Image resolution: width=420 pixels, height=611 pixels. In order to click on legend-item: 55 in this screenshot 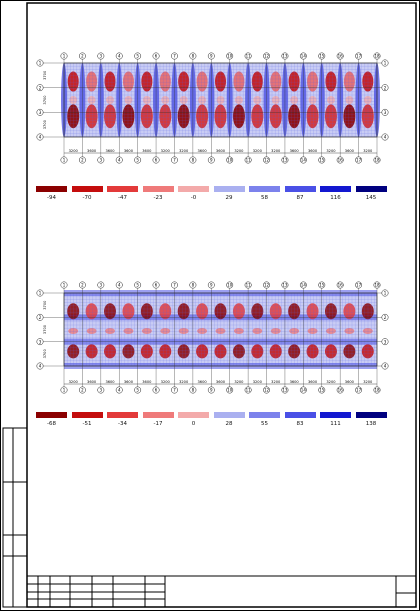, I will do `click(264, 423)`.